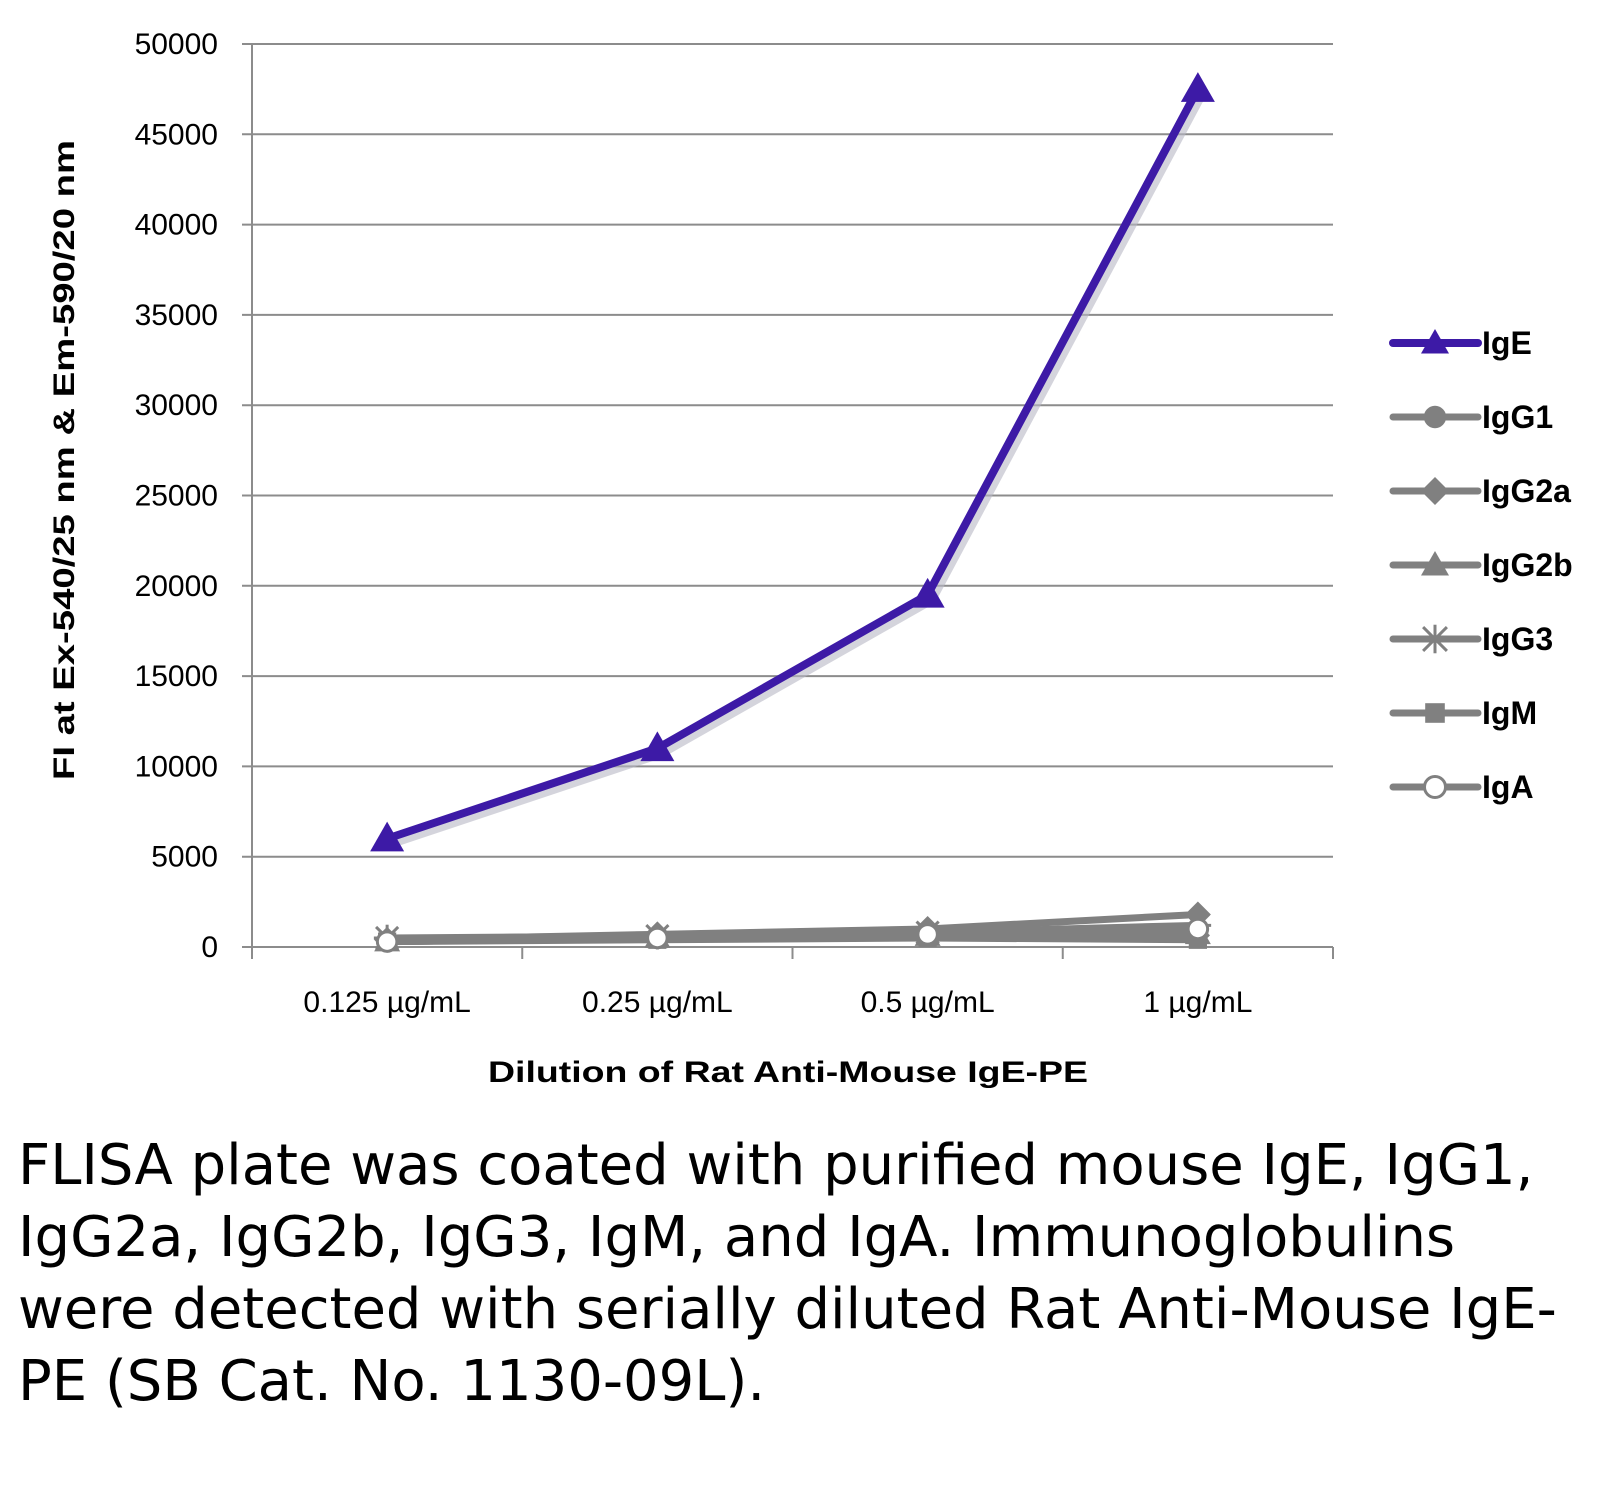 Image resolution: width=1620 pixels, height=1508 pixels. Describe the element at coordinates (176, 225) in the screenshot. I see `y-tick-label: 40000` at that location.